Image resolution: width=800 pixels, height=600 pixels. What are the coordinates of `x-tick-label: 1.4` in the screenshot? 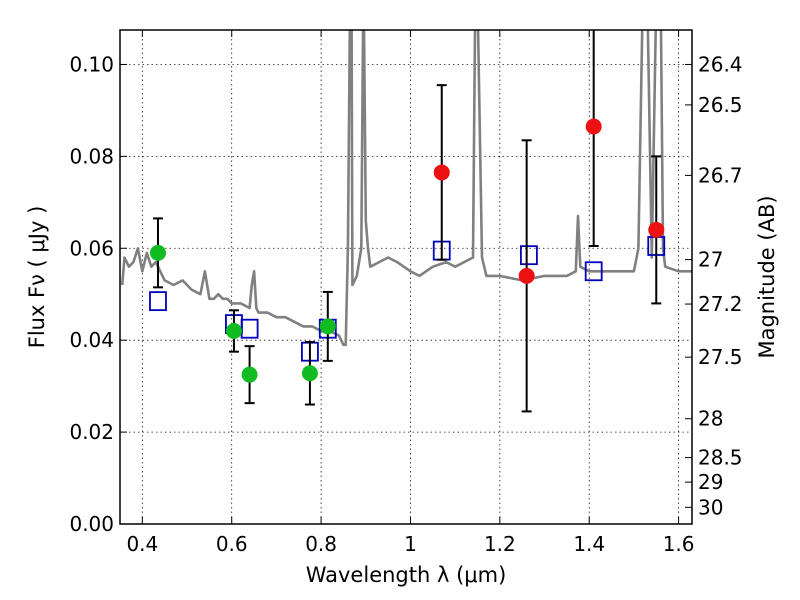 It's located at (589, 544).